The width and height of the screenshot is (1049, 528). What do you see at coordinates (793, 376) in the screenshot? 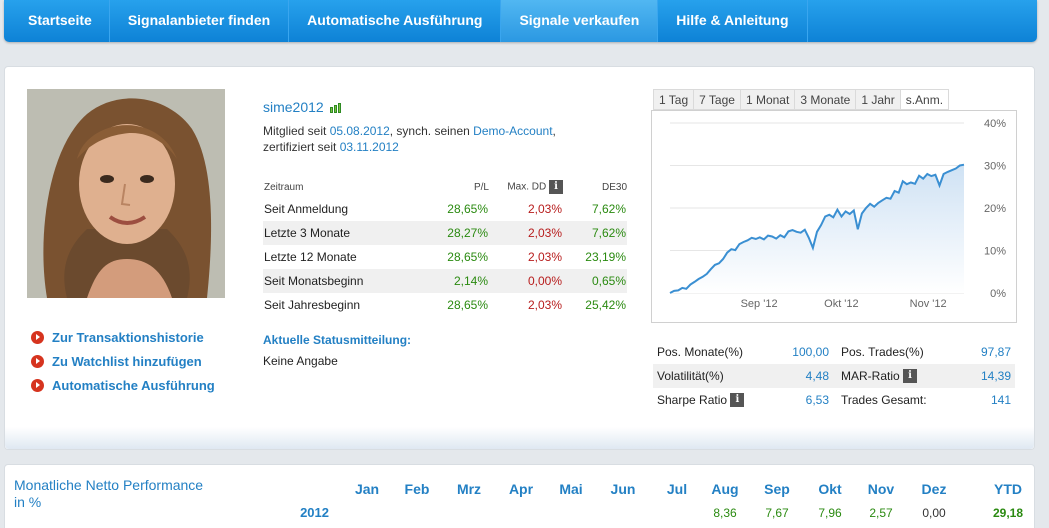
I see `stat-value: 4,48` at bounding box center [793, 376].